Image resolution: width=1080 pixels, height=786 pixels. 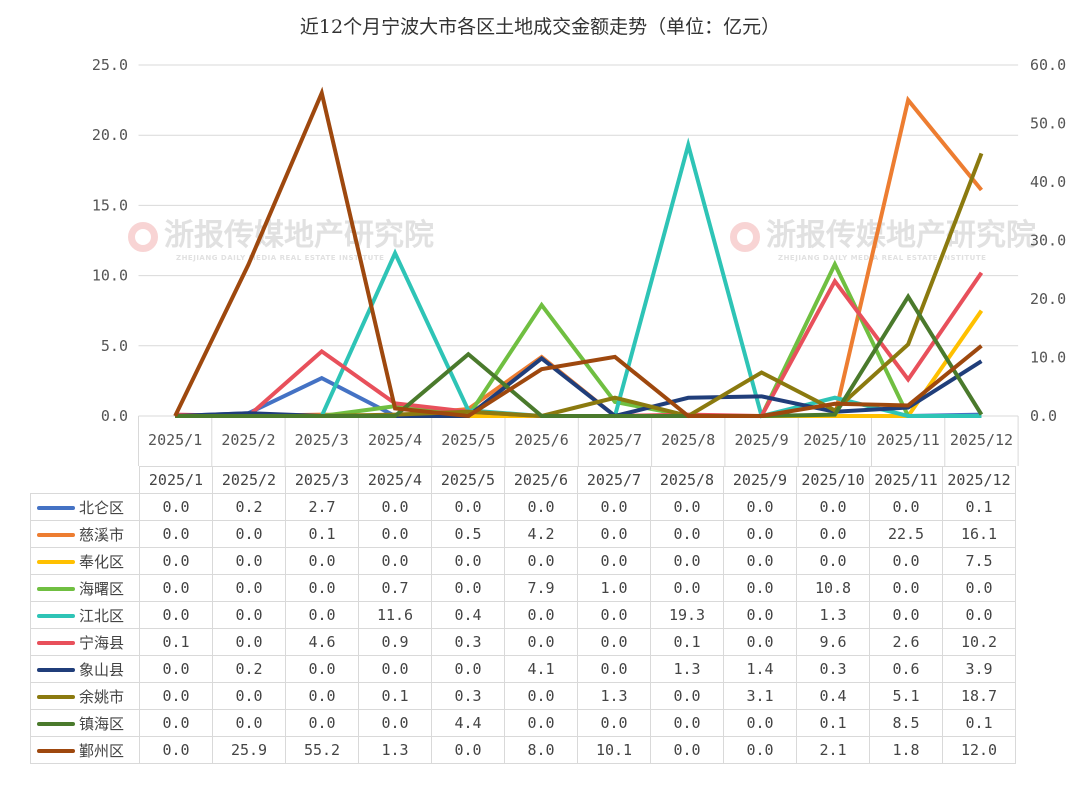 I want to click on legend-label: 北仑区, so click(x=102, y=507).